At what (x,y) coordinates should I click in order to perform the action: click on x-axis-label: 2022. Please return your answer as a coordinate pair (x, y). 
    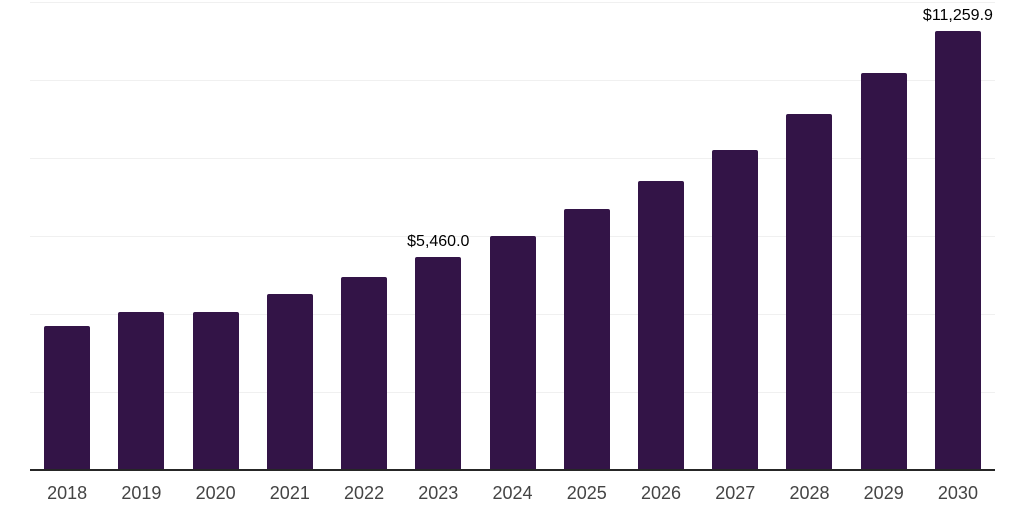
    Looking at the image, I should click on (364, 493).